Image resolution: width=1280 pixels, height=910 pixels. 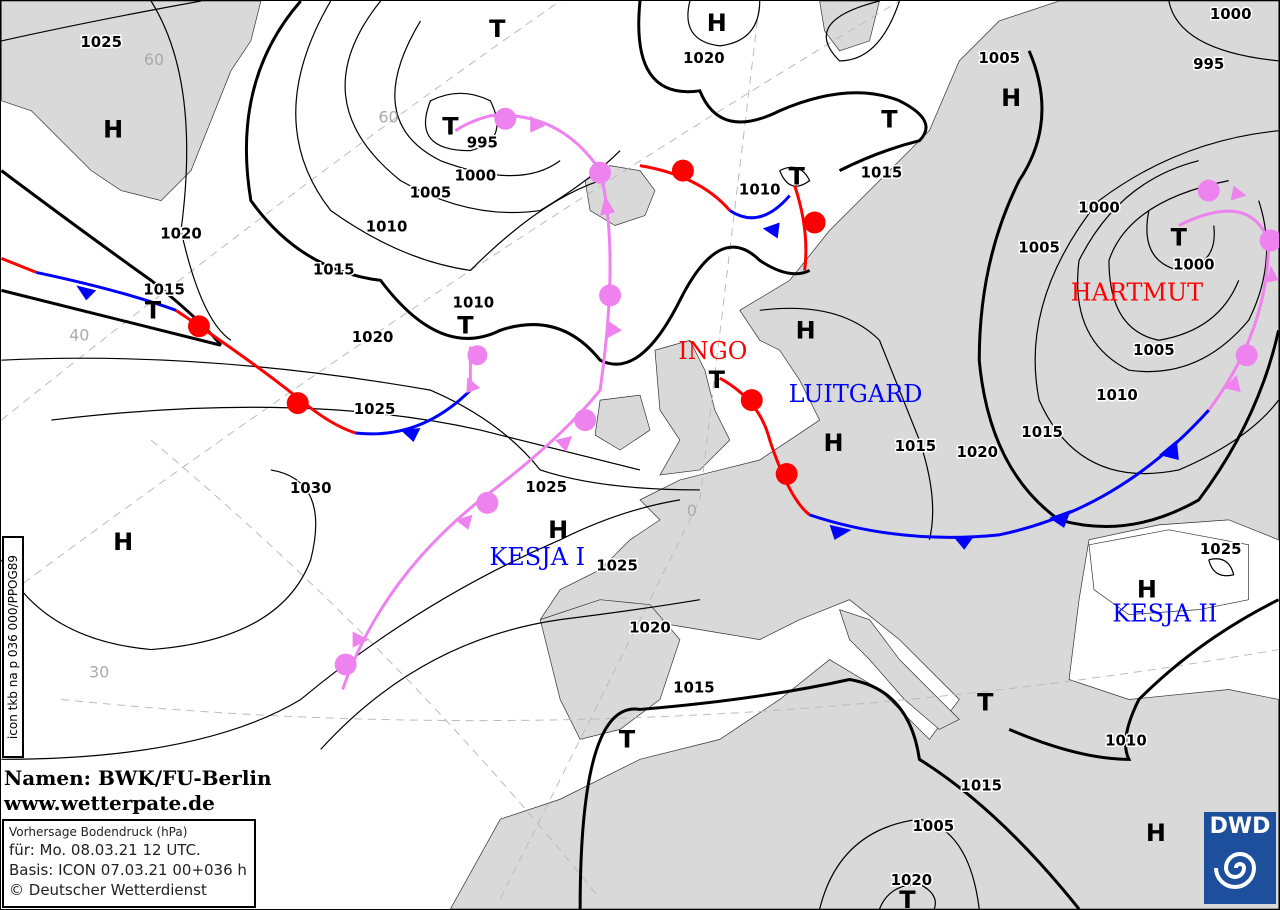 I want to click on info-base: Basis: ICON 07.03.21 00+036 h, so click(x=128, y=870).